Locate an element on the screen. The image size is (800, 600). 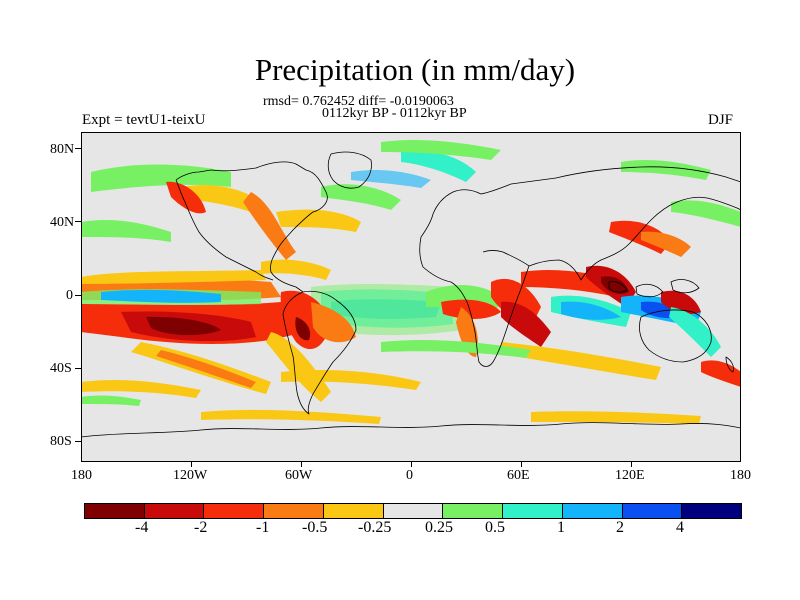
colorbar-label: 2 is located at coordinates (620, 527).